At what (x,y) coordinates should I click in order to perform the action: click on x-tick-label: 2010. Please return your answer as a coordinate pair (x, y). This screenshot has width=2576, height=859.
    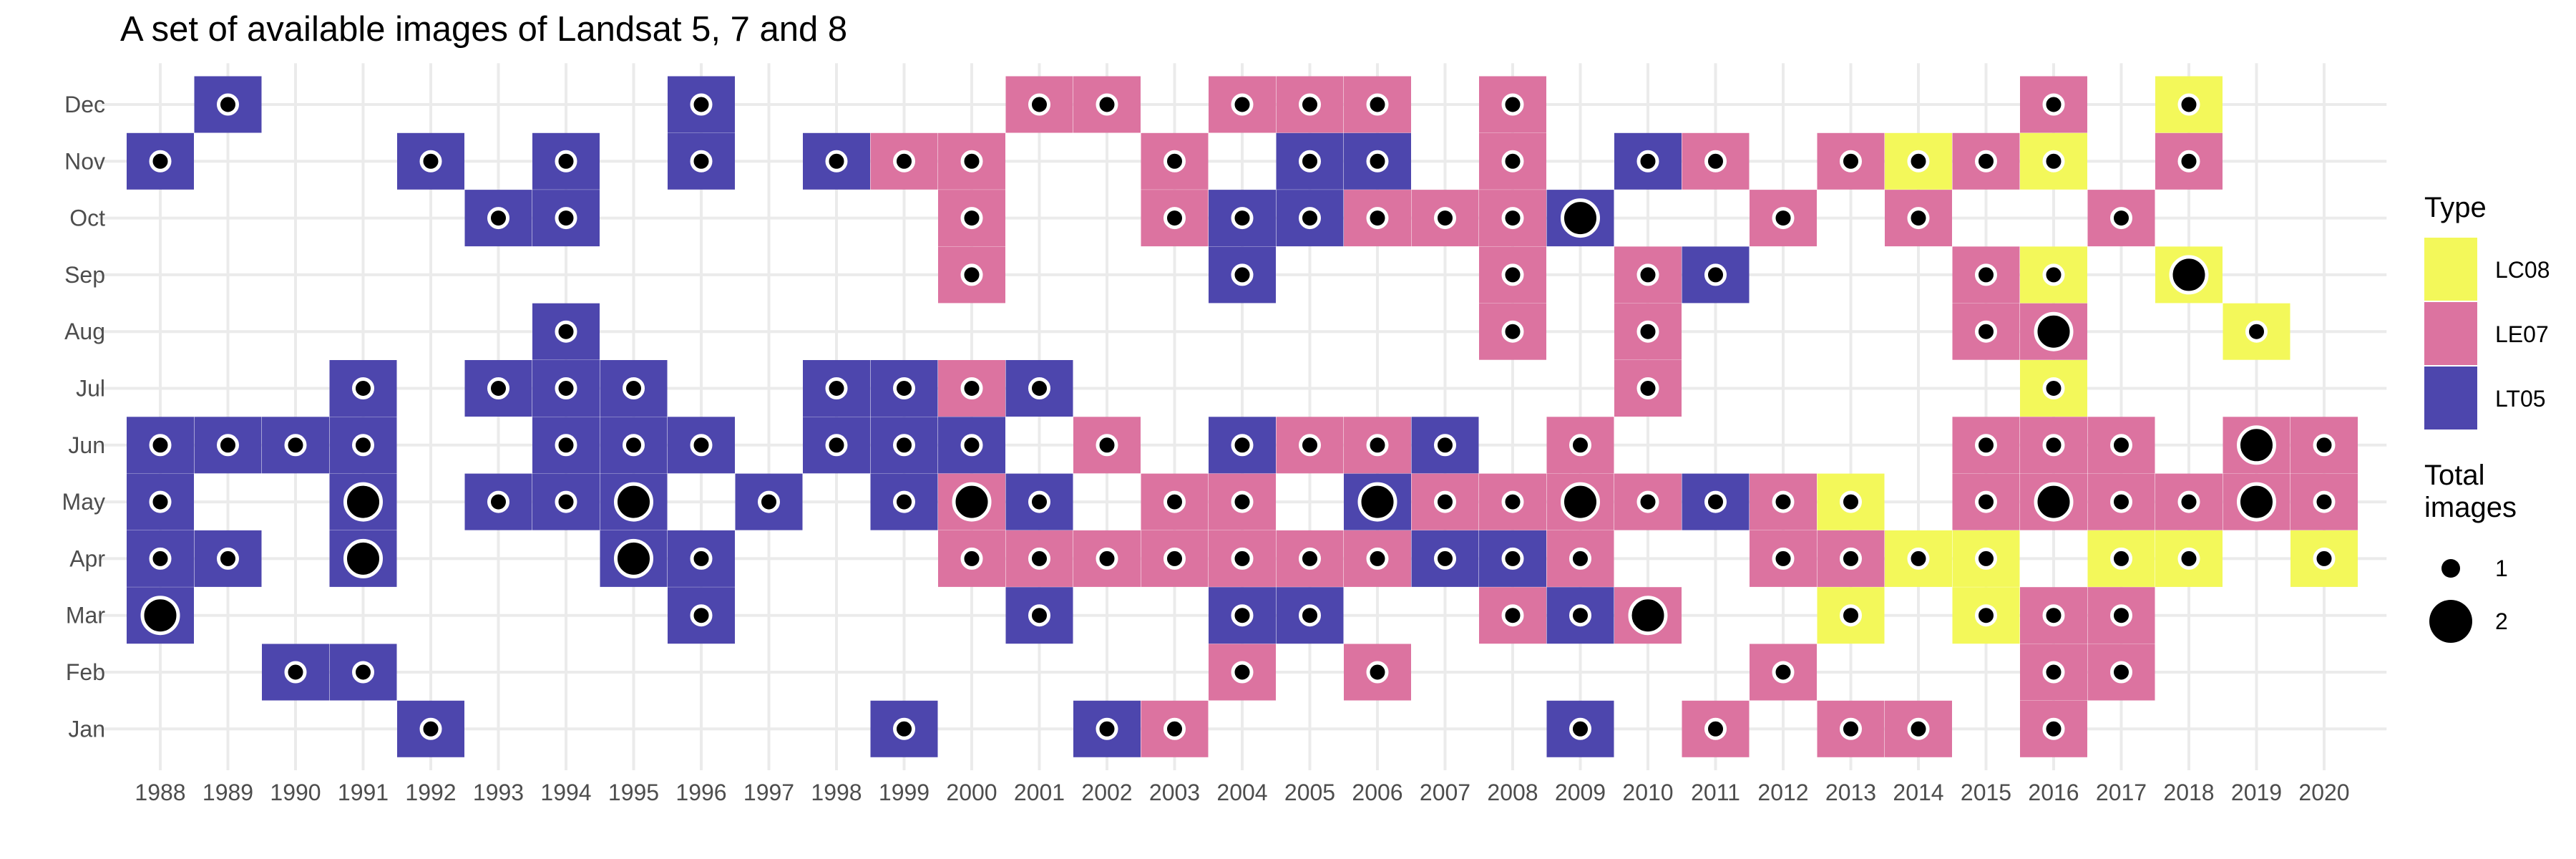
    Looking at the image, I should click on (1647, 792).